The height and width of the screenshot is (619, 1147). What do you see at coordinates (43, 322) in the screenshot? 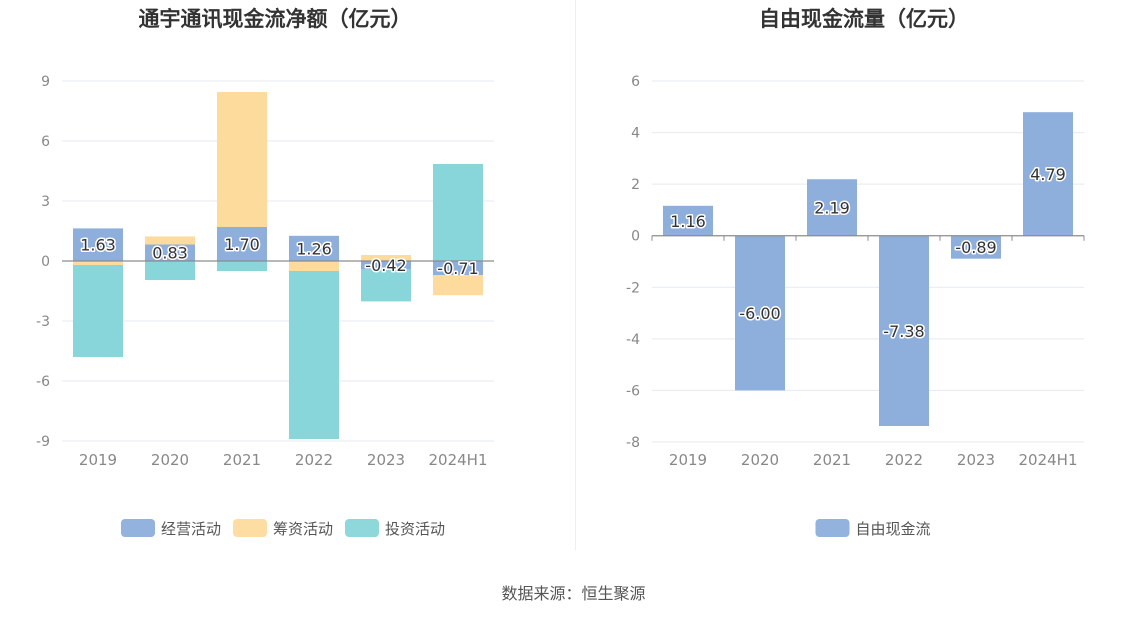
I see `cfn-y-tick-label: -3` at bounding box center [43, 322].